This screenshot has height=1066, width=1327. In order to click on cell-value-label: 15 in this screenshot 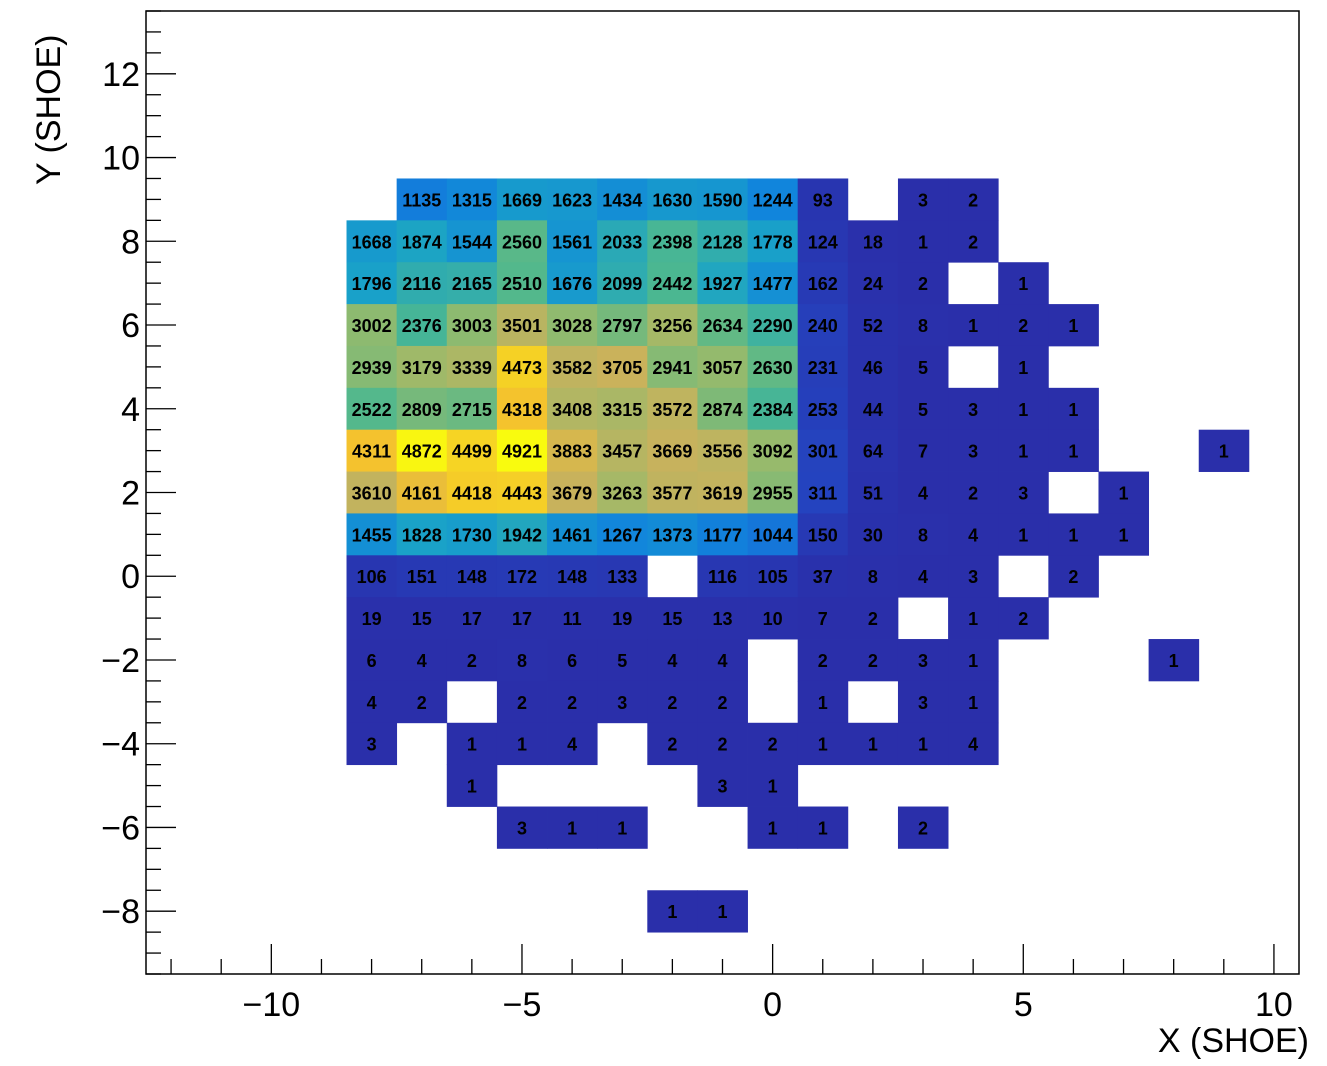, I will do `click(422, 619)`.